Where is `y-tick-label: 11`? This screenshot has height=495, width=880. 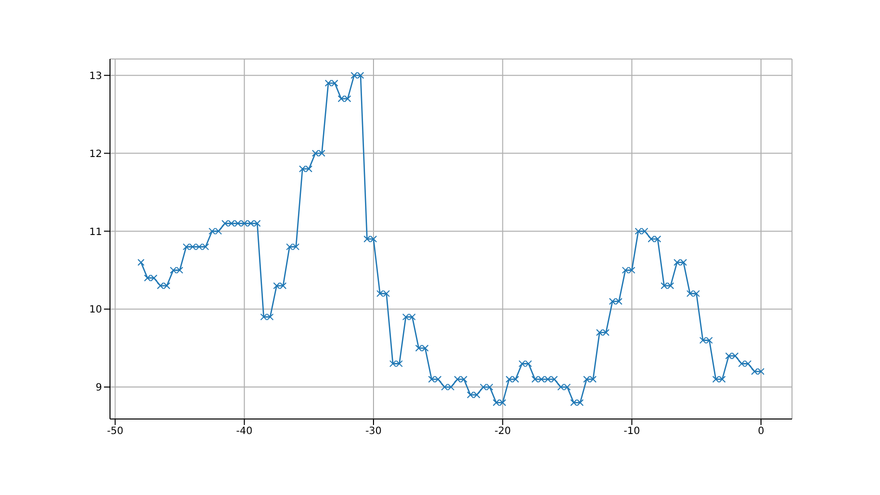 y-tick-label: 11 is located at coordinates (95, 232).